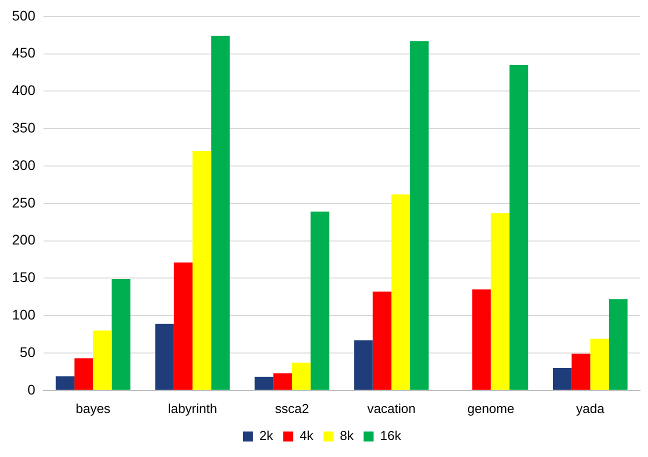 Image resolution: width=648 pixels, height=457 pixels. Describe the element at coordinates (391, 436) in the screenshot. I see `legend-label: 16k` at that location.